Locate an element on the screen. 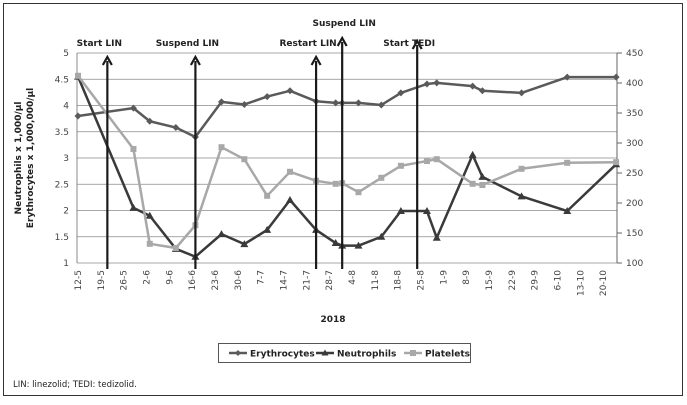  y-tick-right: 300 is located at coordinates (634, 144).